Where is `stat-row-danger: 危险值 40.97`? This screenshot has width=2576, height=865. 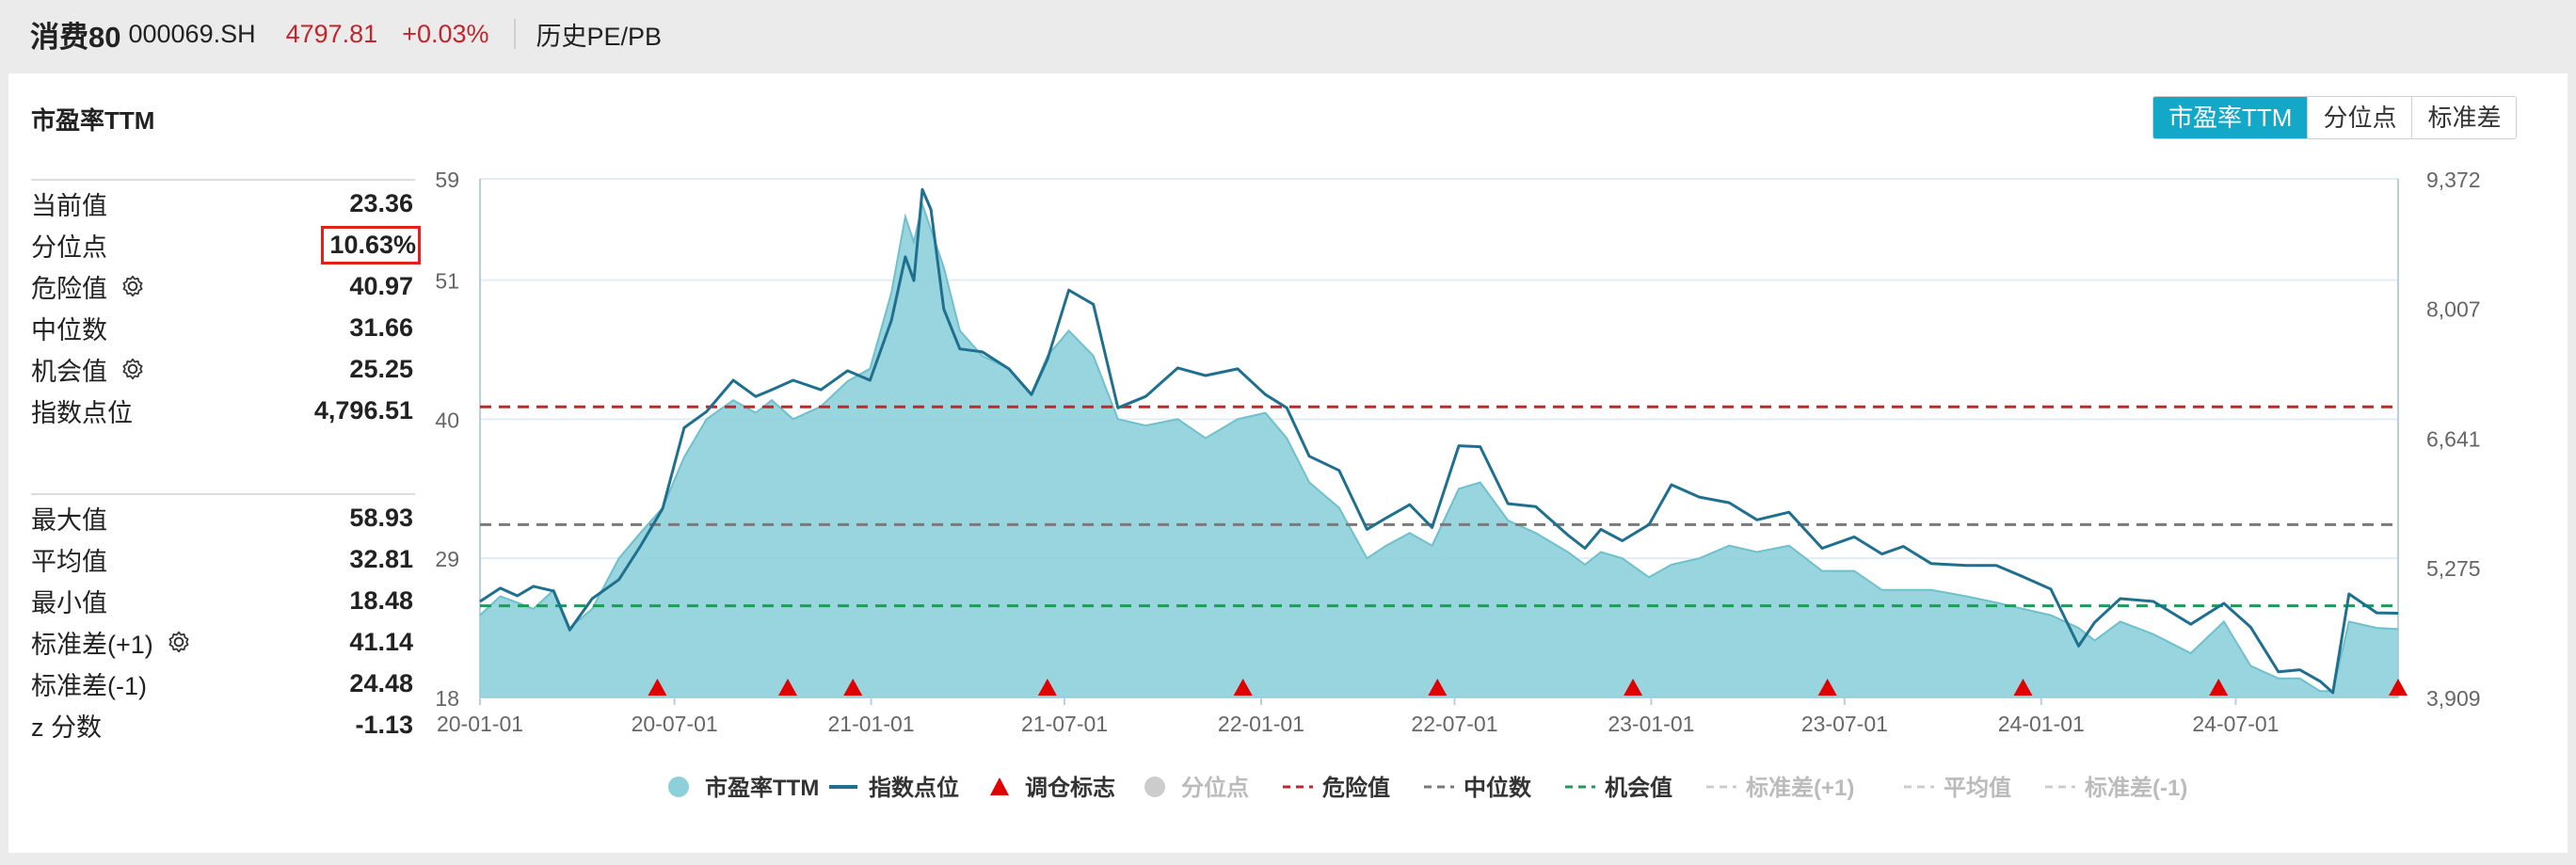
stat-row-danger: 危险值 40.97 is located at coordinates (223, 286).